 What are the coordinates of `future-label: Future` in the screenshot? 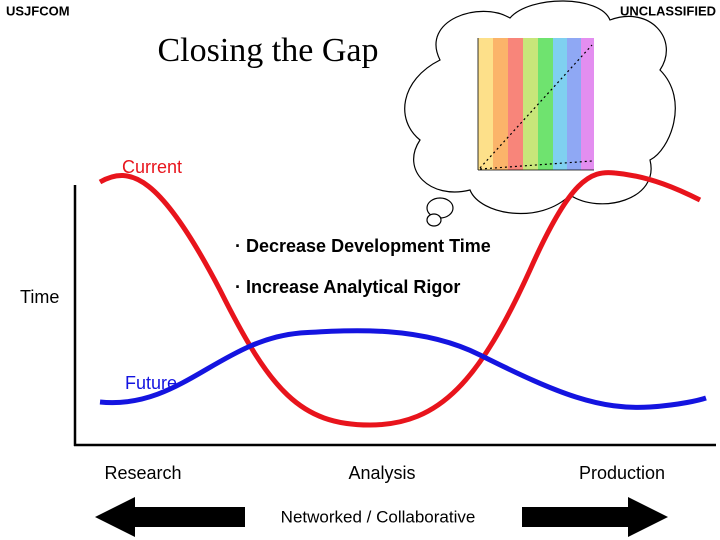 It's located at (151, 383).